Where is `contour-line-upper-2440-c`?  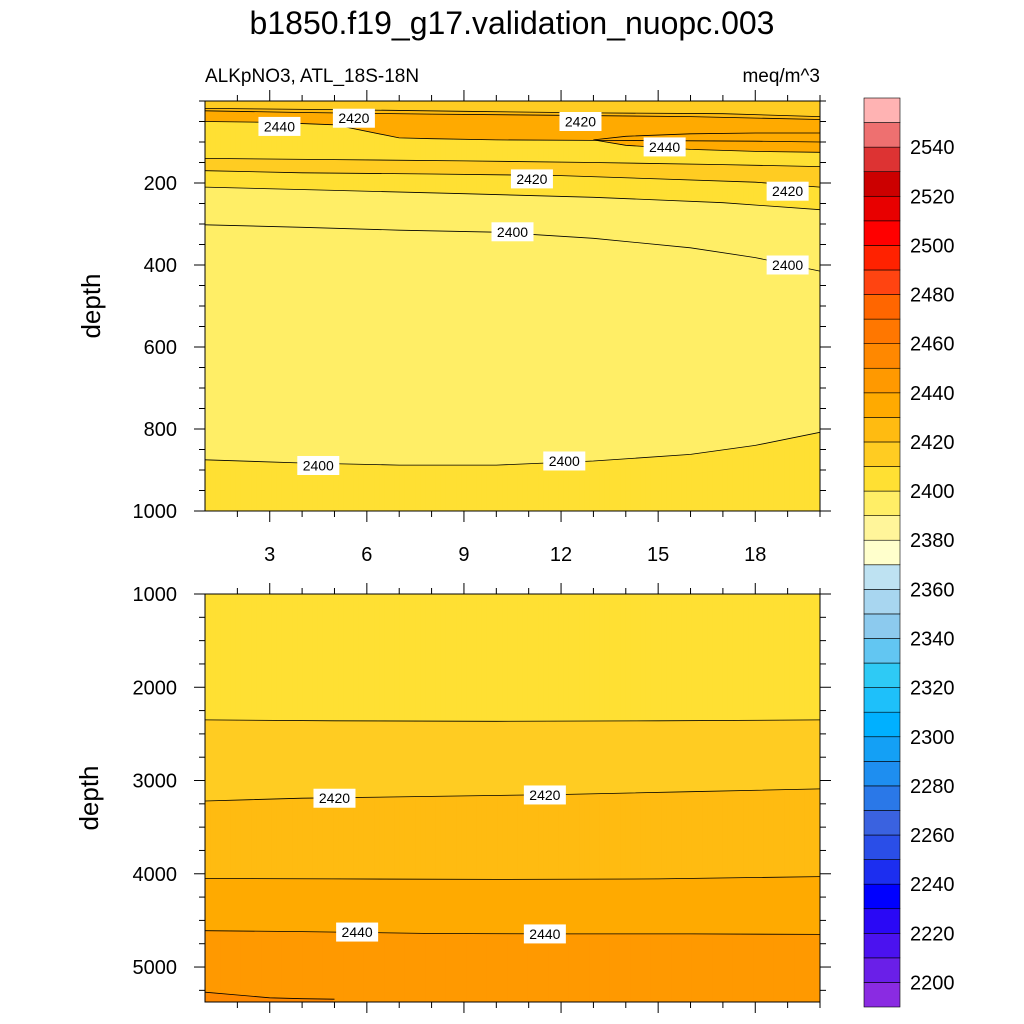
contour-line-upper-2440-c is located at coordinates (706, 146).